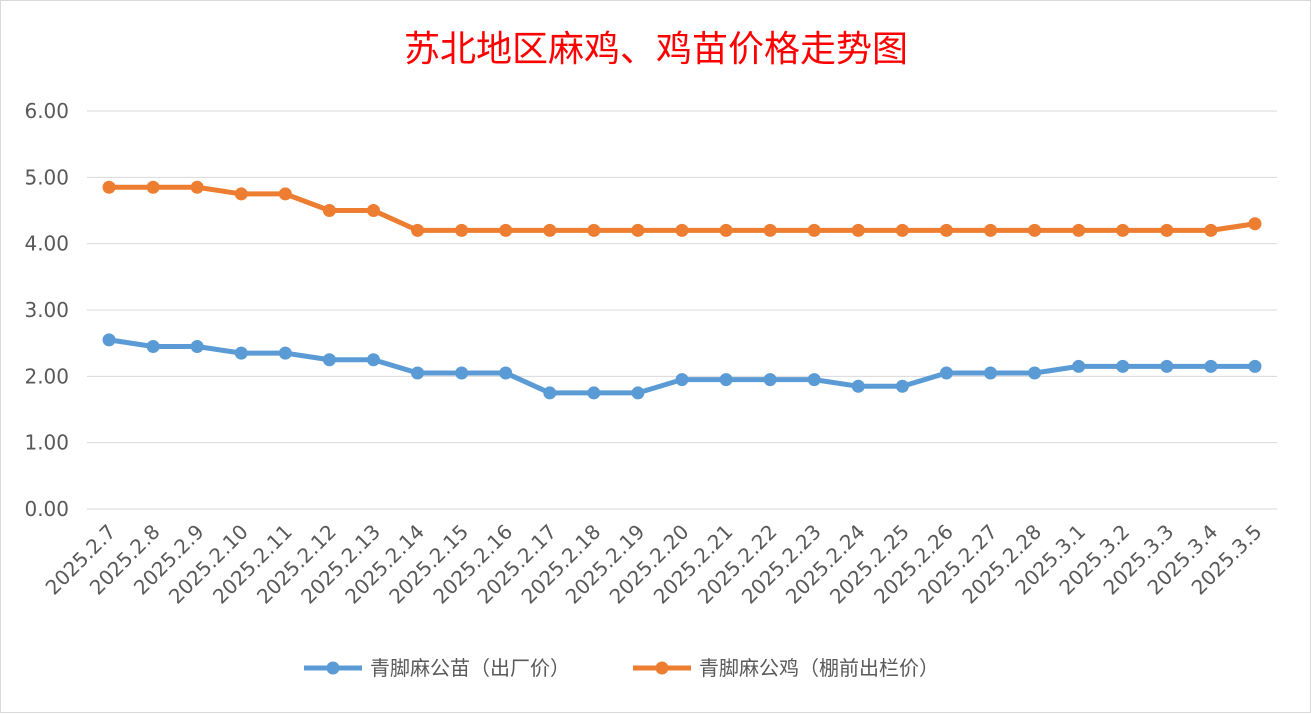 The width and height of the screenshot is (1311, 714). Describe the element at coordinates (46, 111) in the screenshot. I see `y-tick-label: 6.00` at that location.